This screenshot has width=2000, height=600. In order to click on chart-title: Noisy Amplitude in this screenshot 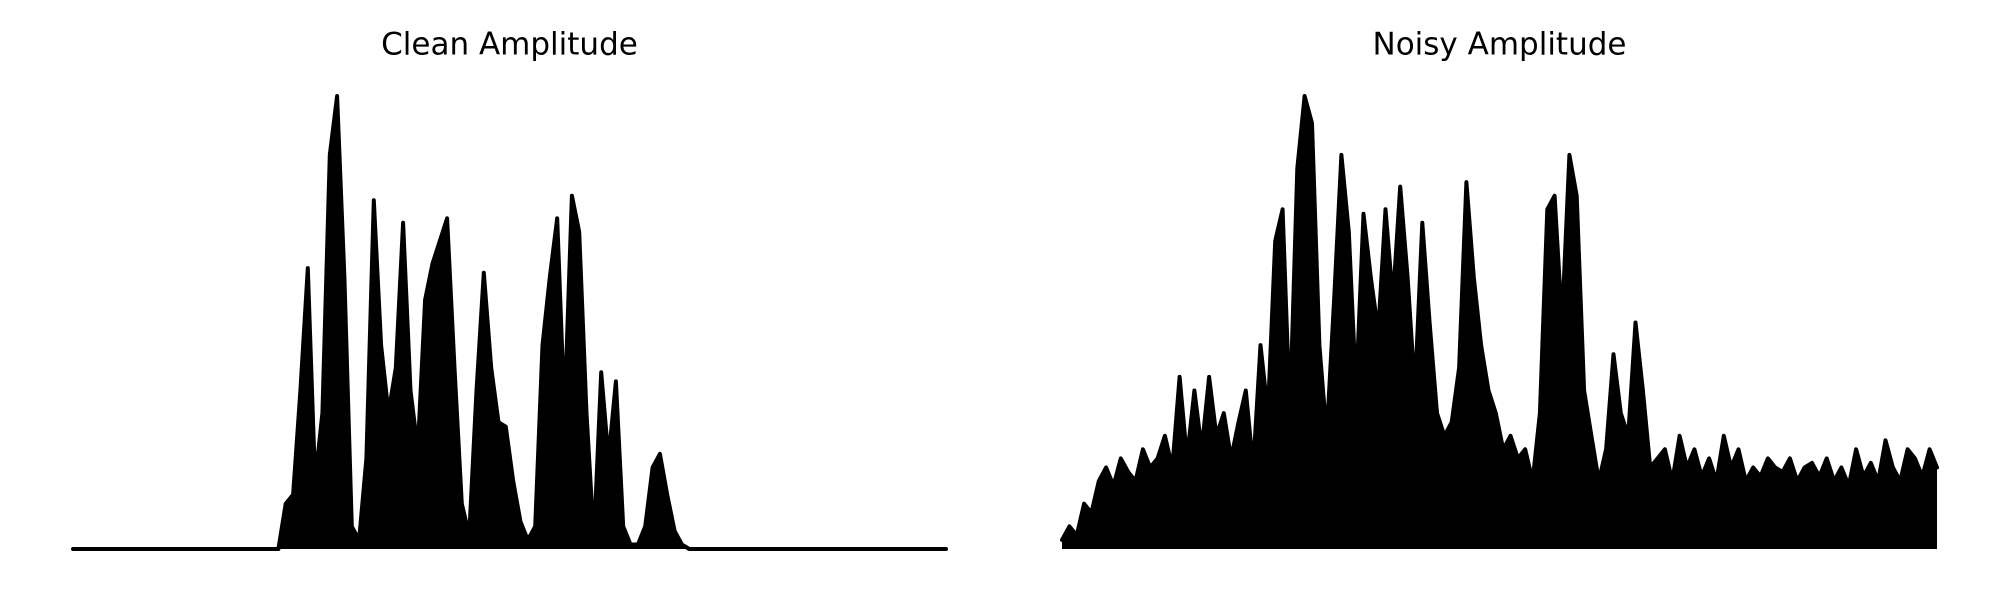, I will do `click(1500, 45)`.